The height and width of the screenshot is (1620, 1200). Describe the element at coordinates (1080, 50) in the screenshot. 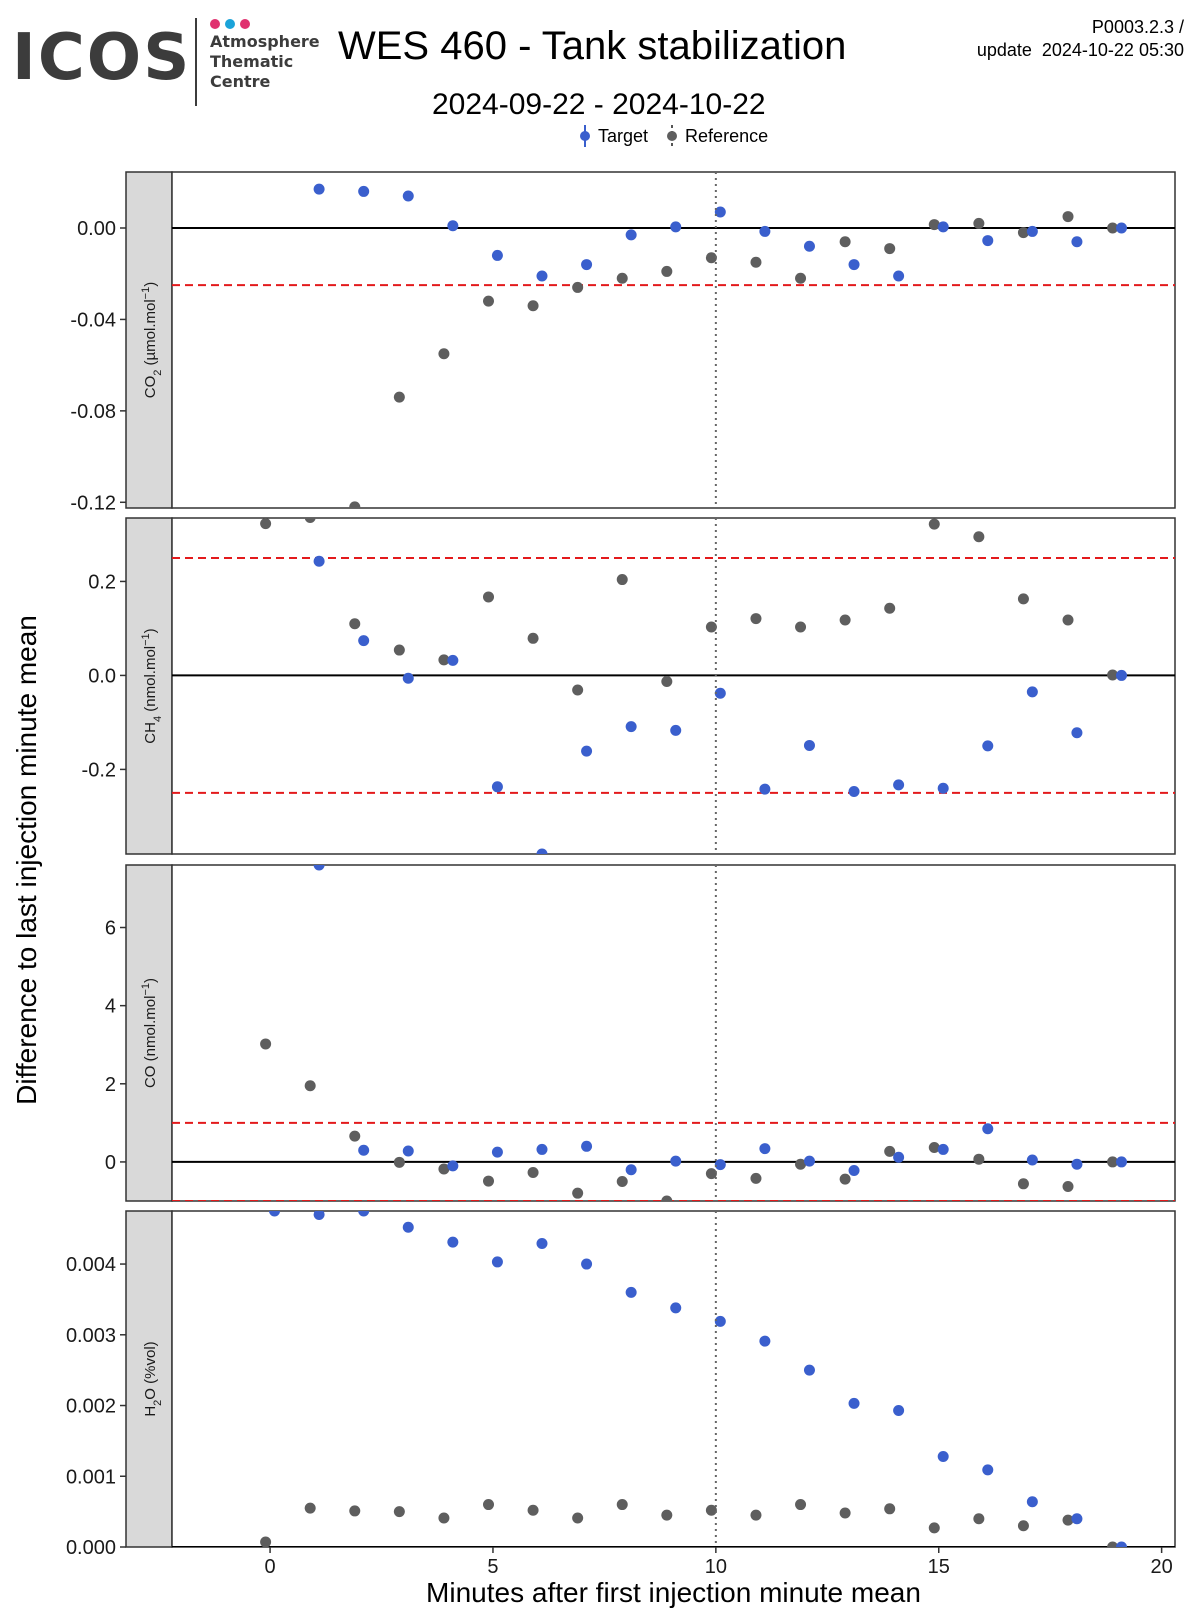

I see `update-timestamp: update 2024-10-22 05:30` at that location.